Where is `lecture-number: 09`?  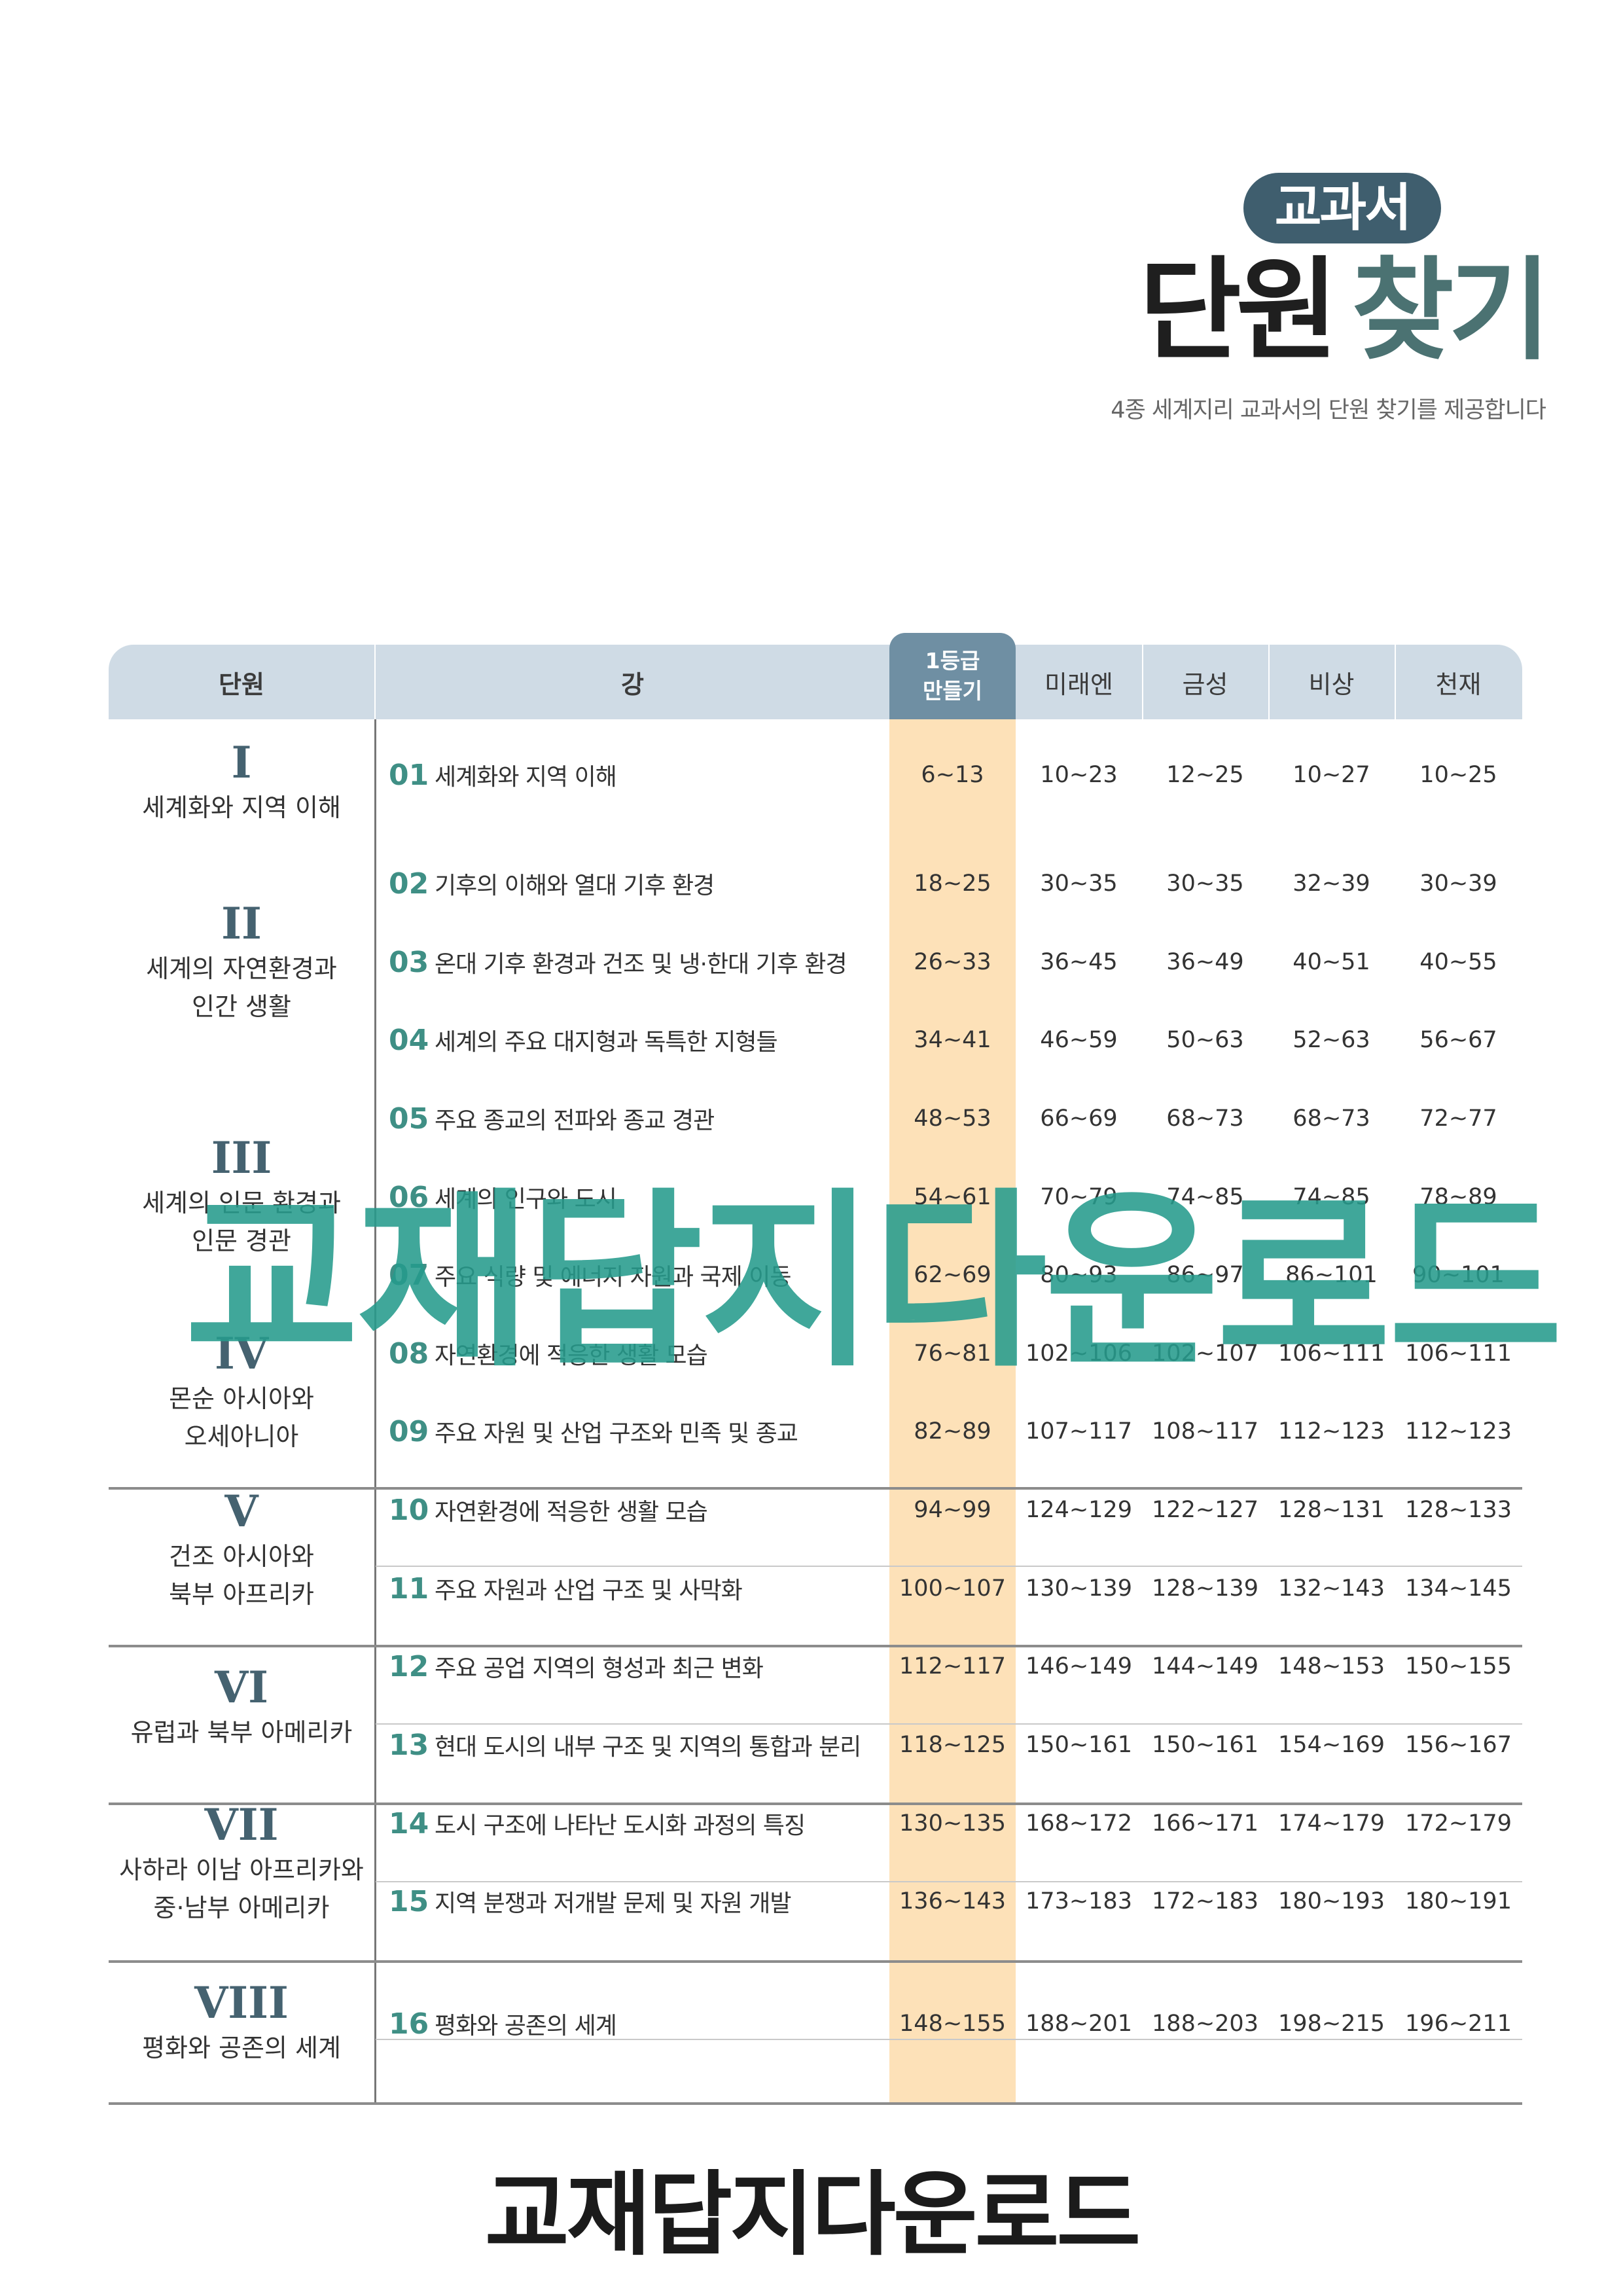
lecture-number: 09 is located at coordinates (409, 1431).